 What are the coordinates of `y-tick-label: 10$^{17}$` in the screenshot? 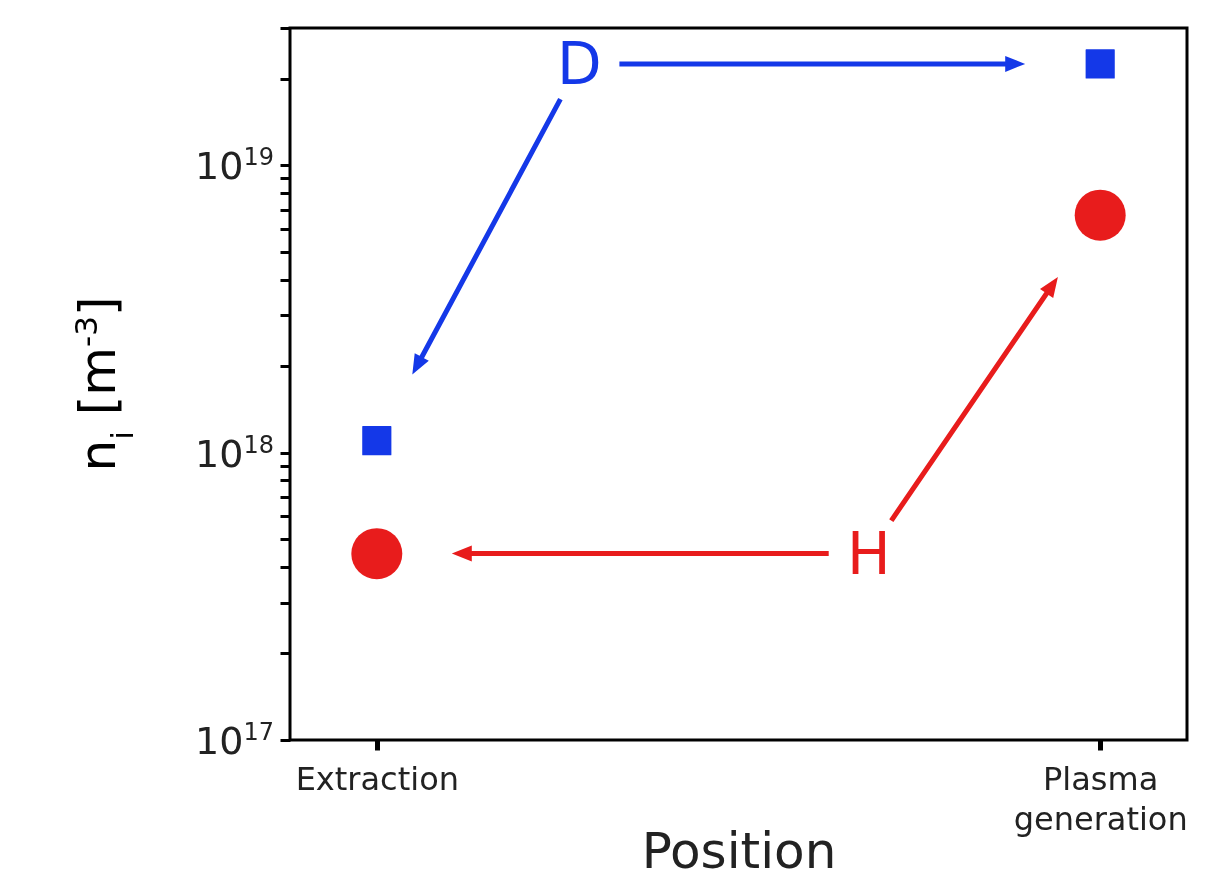 It's located at (234, 740).